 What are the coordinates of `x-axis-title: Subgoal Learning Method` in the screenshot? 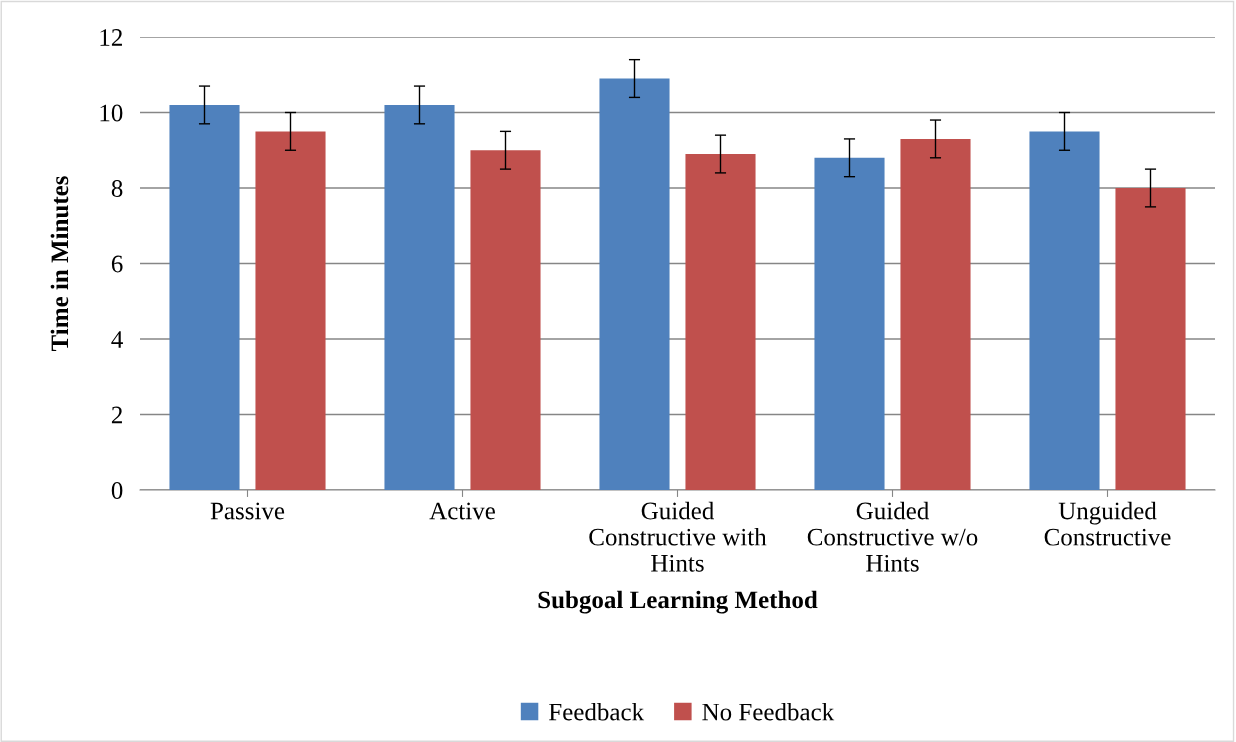 It's located at (678, 602).